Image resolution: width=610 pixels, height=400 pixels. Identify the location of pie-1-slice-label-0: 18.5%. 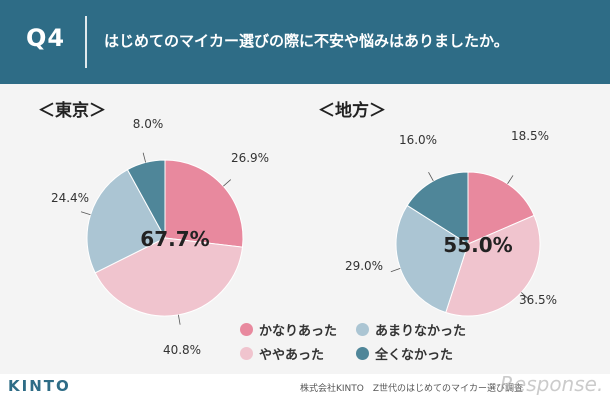
(530, 136).